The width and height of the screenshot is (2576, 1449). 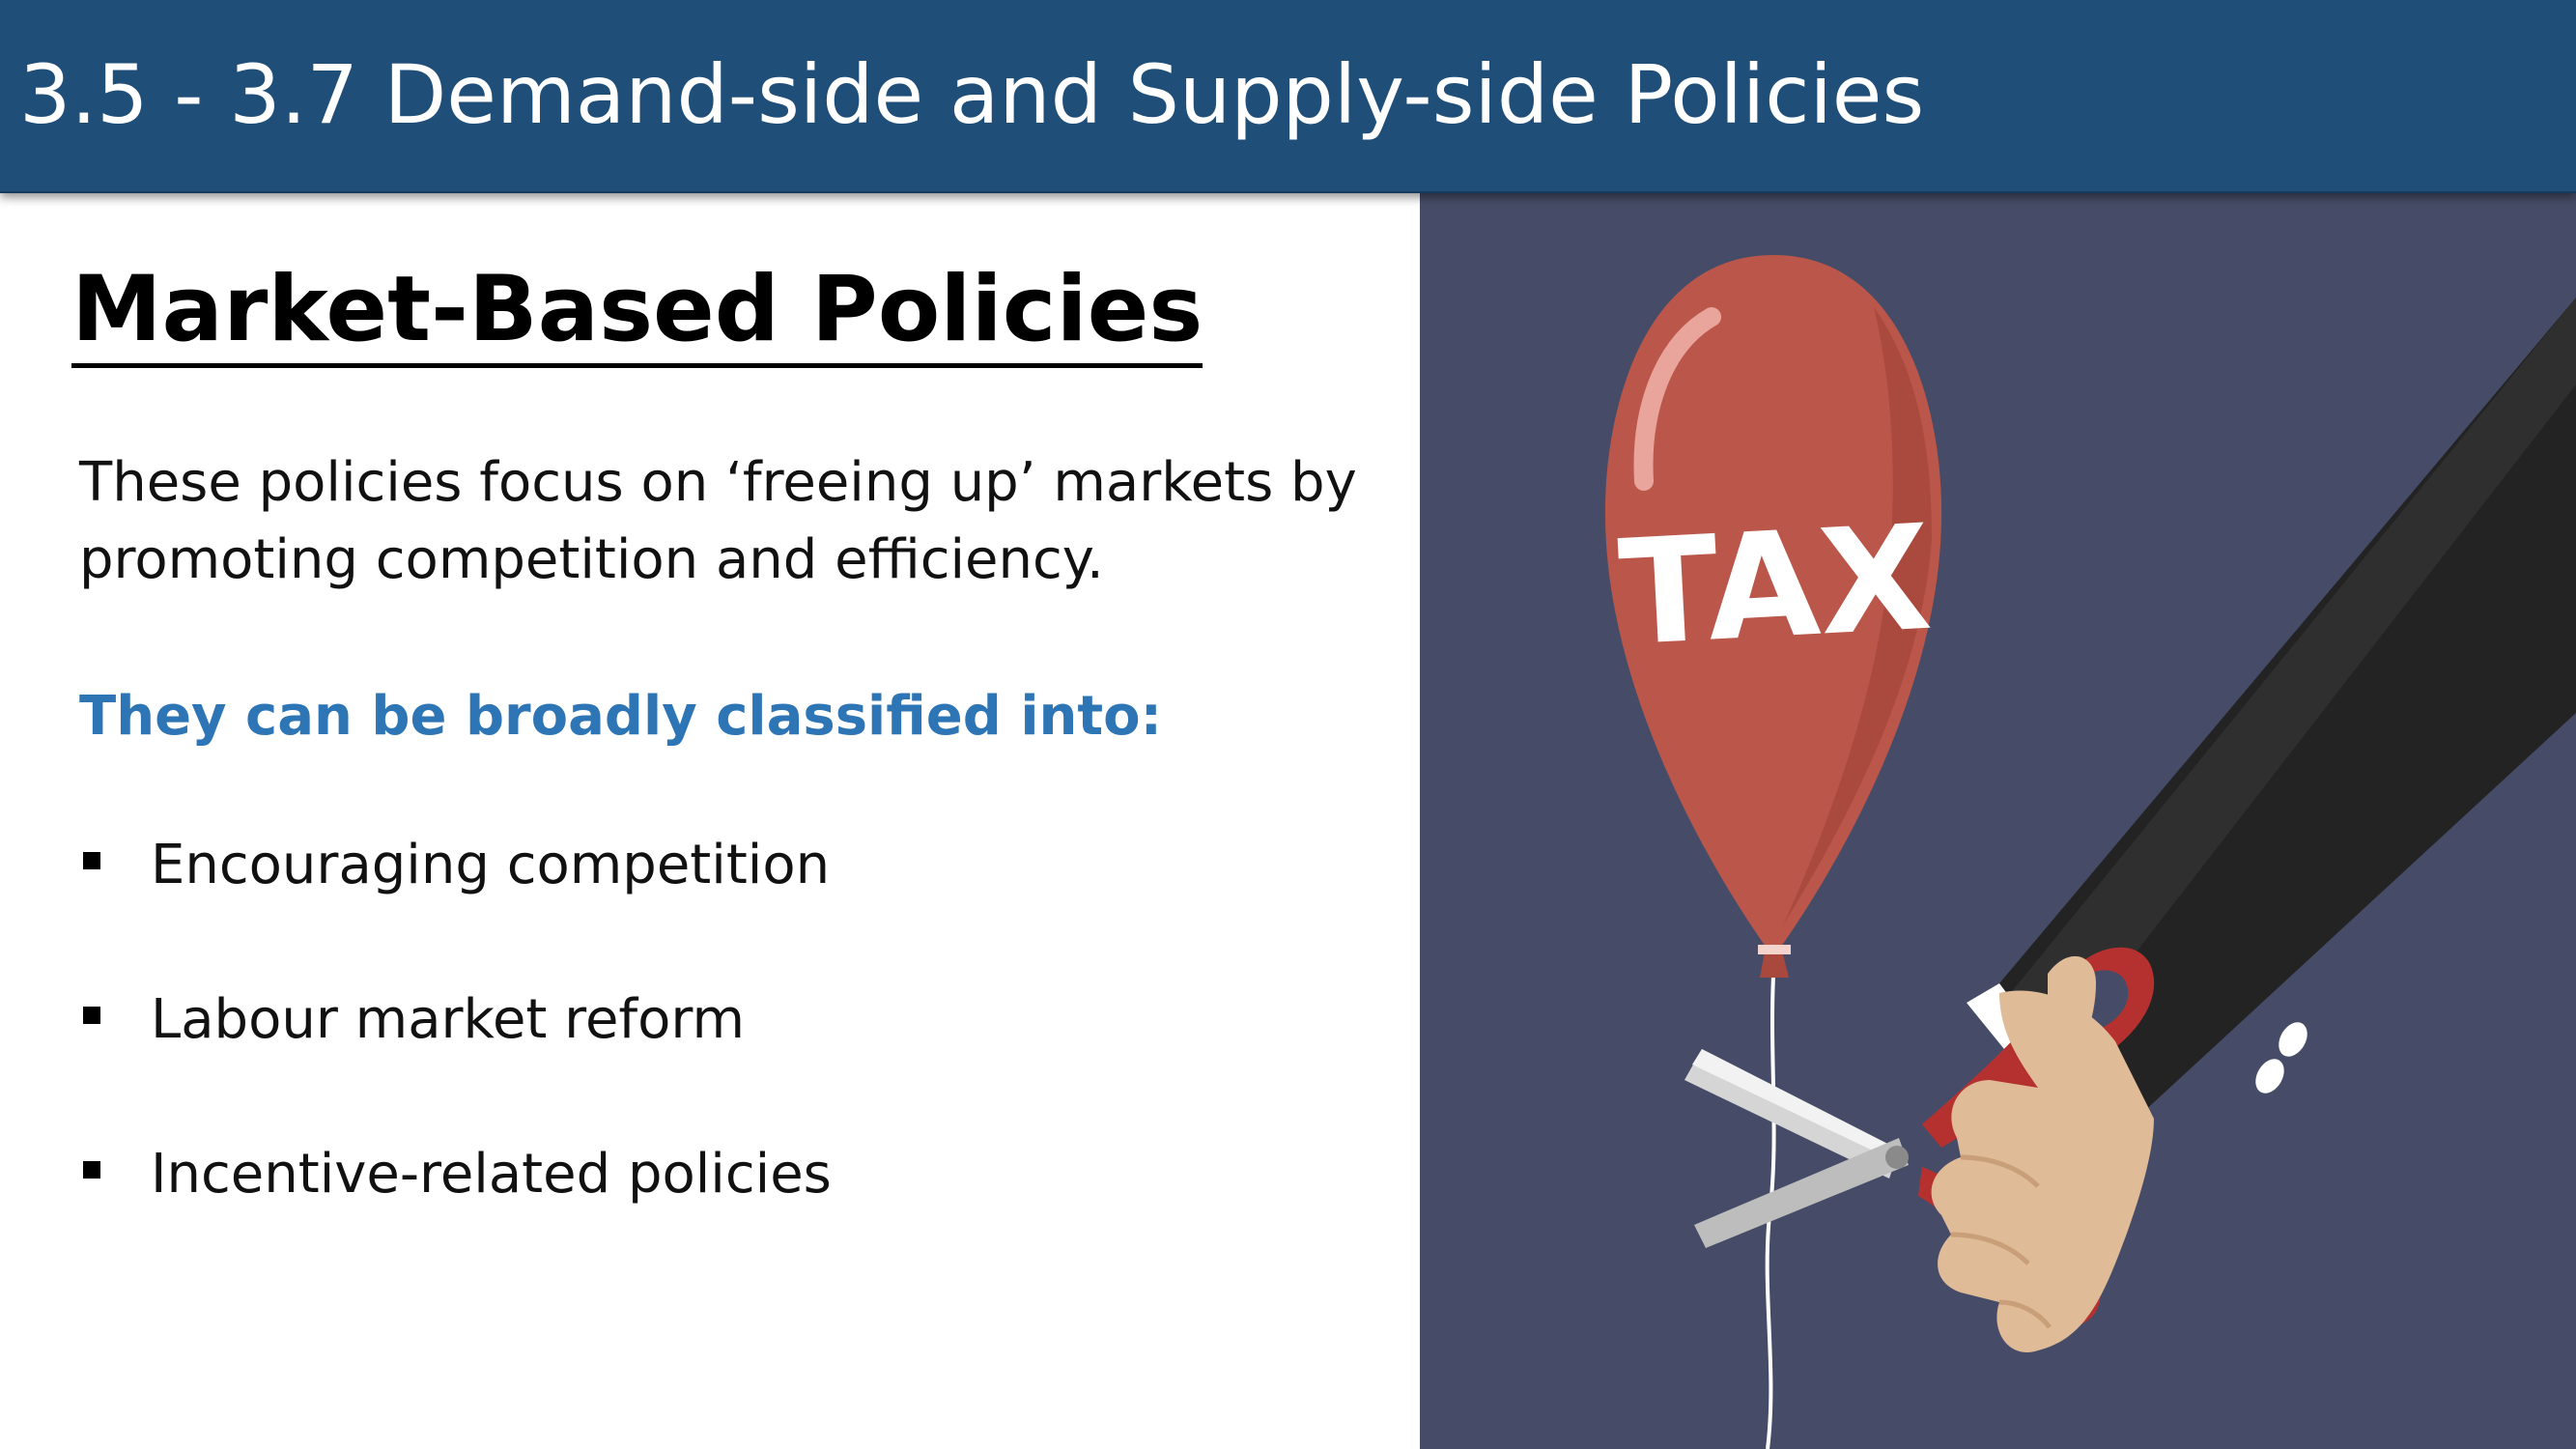 What do you see at coordinates (1775, 587) in the screenshot?
I see `balloon-label: TAX` at bounding box center [1775, 587].